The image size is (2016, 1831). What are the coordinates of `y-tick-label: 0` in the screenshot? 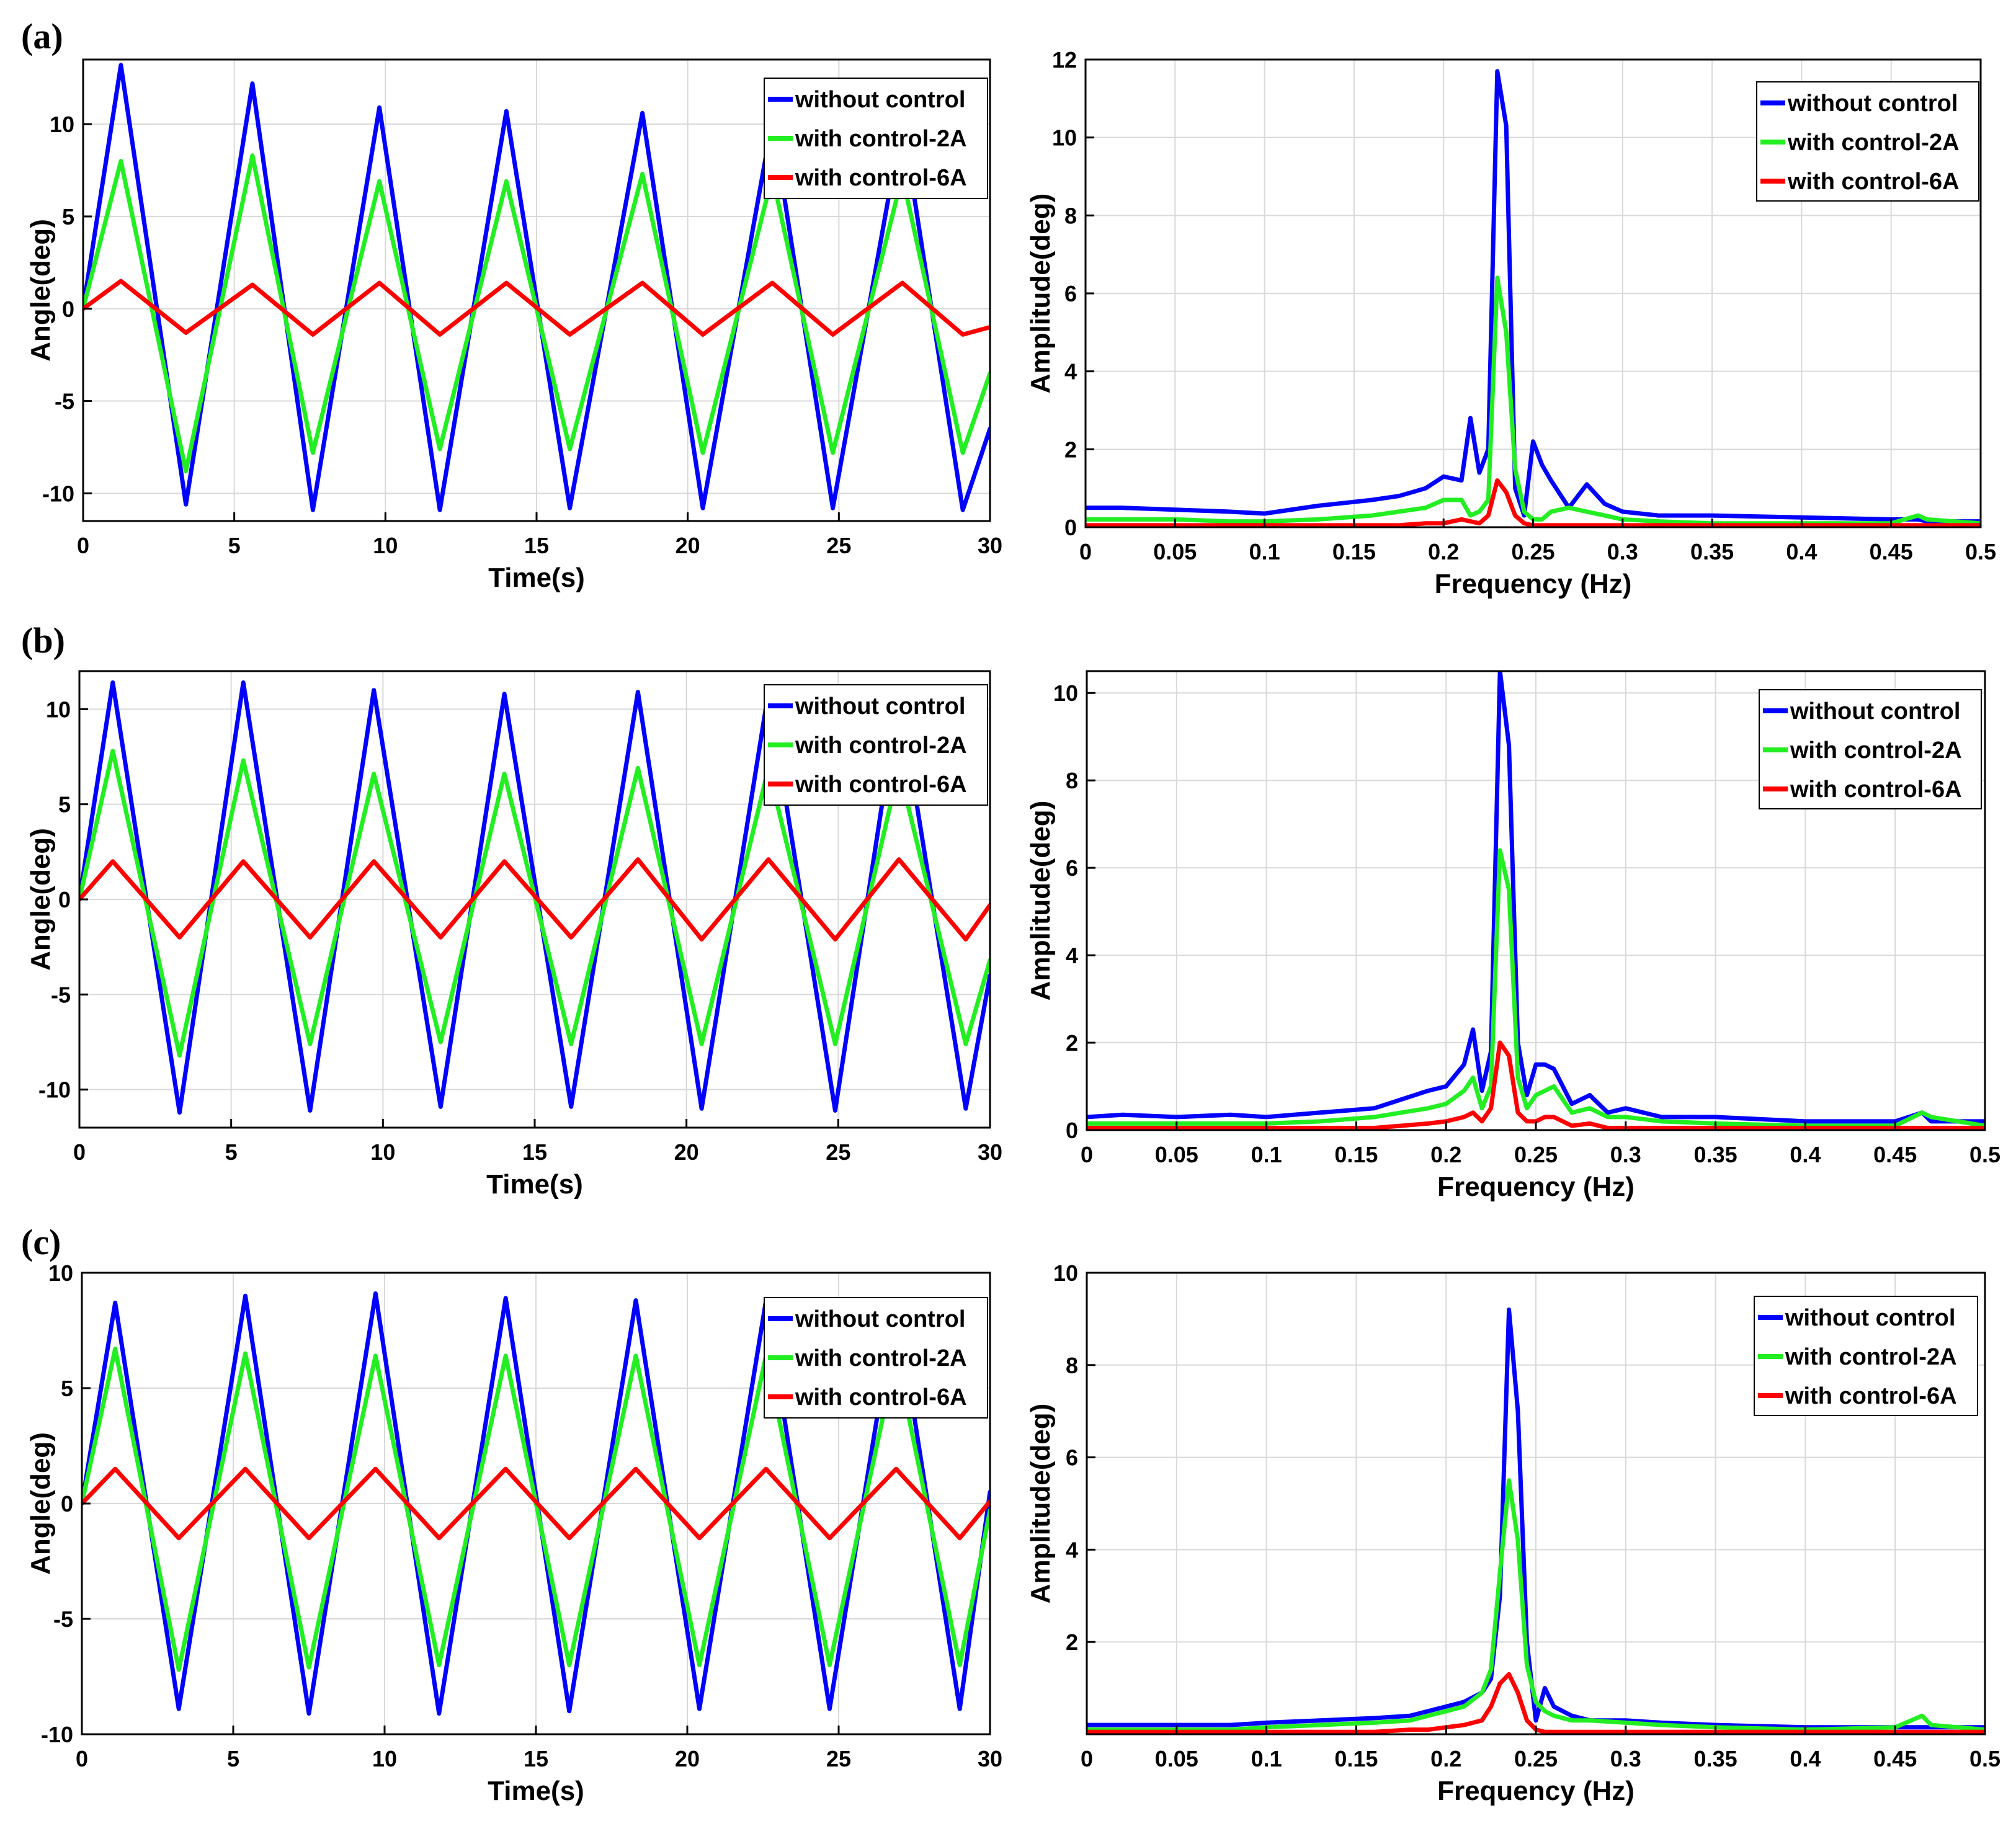 It's located at (68, 309).